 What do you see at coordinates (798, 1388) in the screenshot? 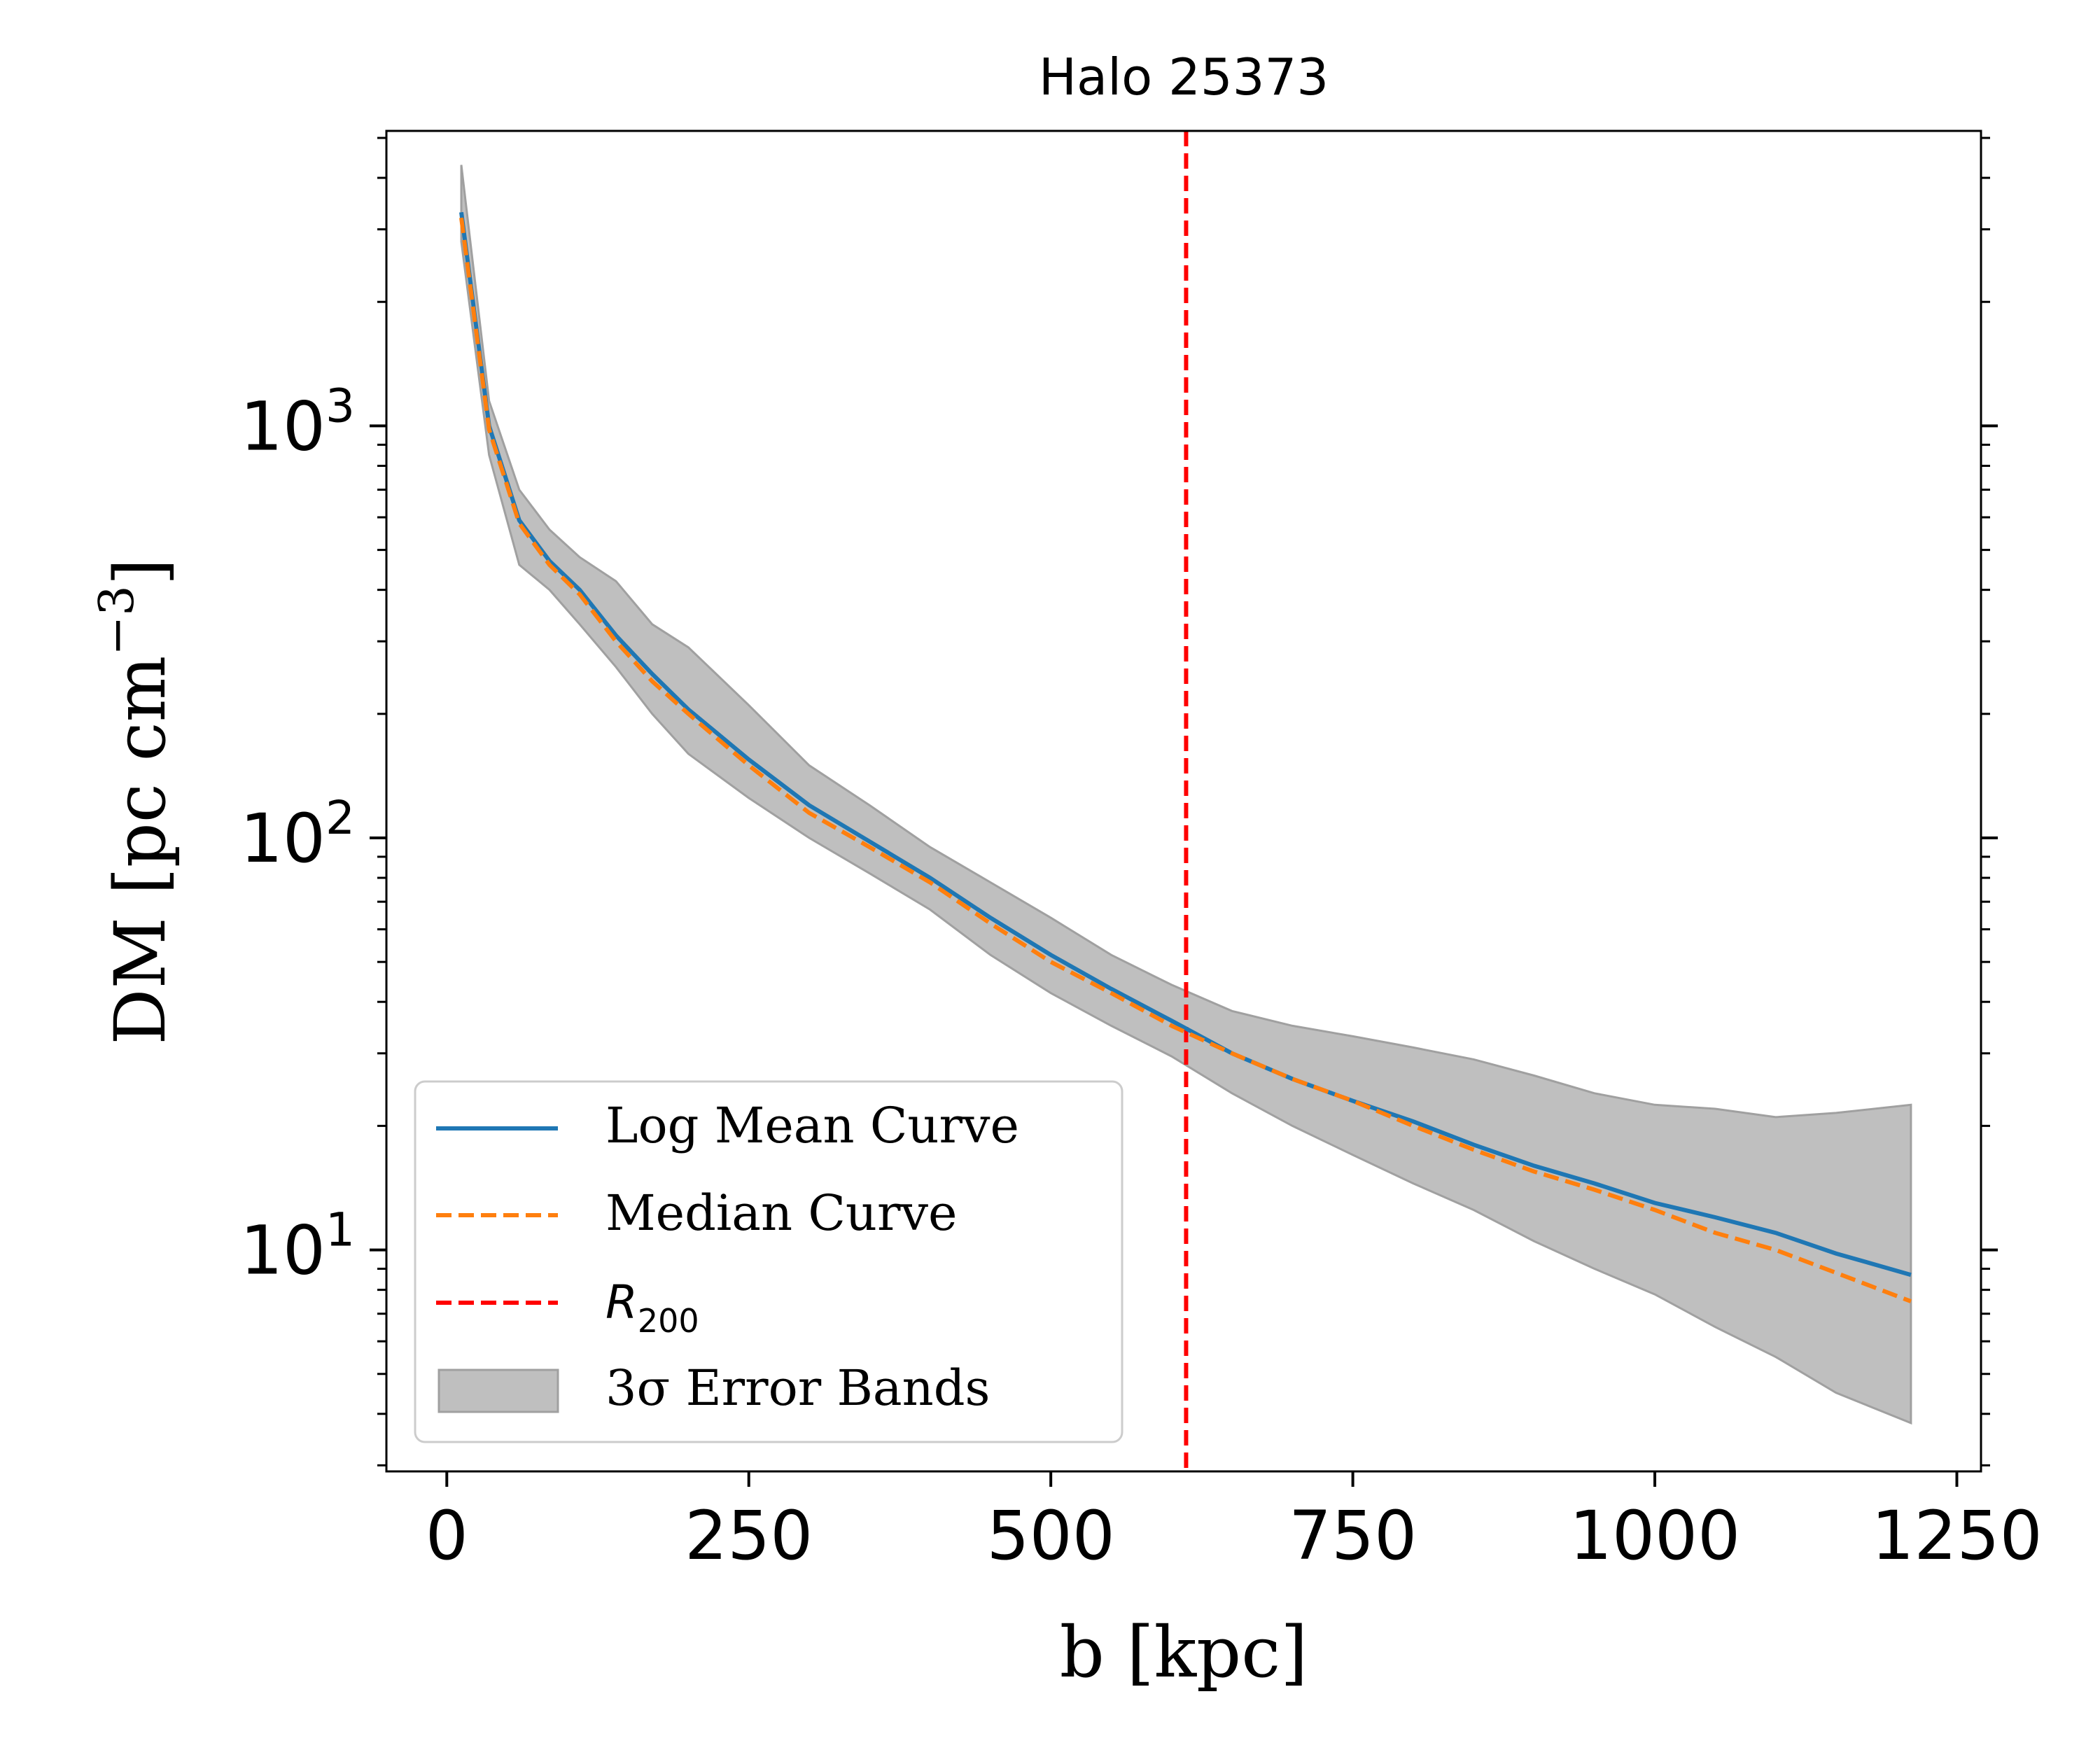
I see `legend-label-error-band: 3σ Error Bands` at bounding box center [798, 1388].